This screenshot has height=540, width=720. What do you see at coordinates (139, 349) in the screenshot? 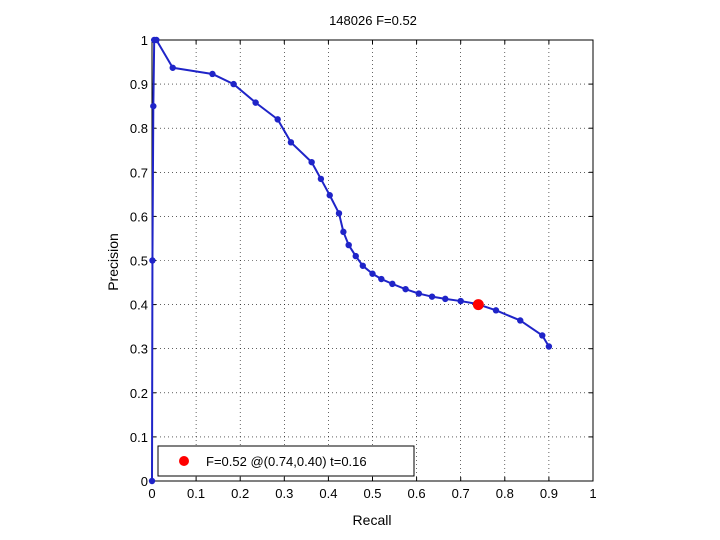
I see `y-tick-label: 0.3` at bounding box center [139, 349].